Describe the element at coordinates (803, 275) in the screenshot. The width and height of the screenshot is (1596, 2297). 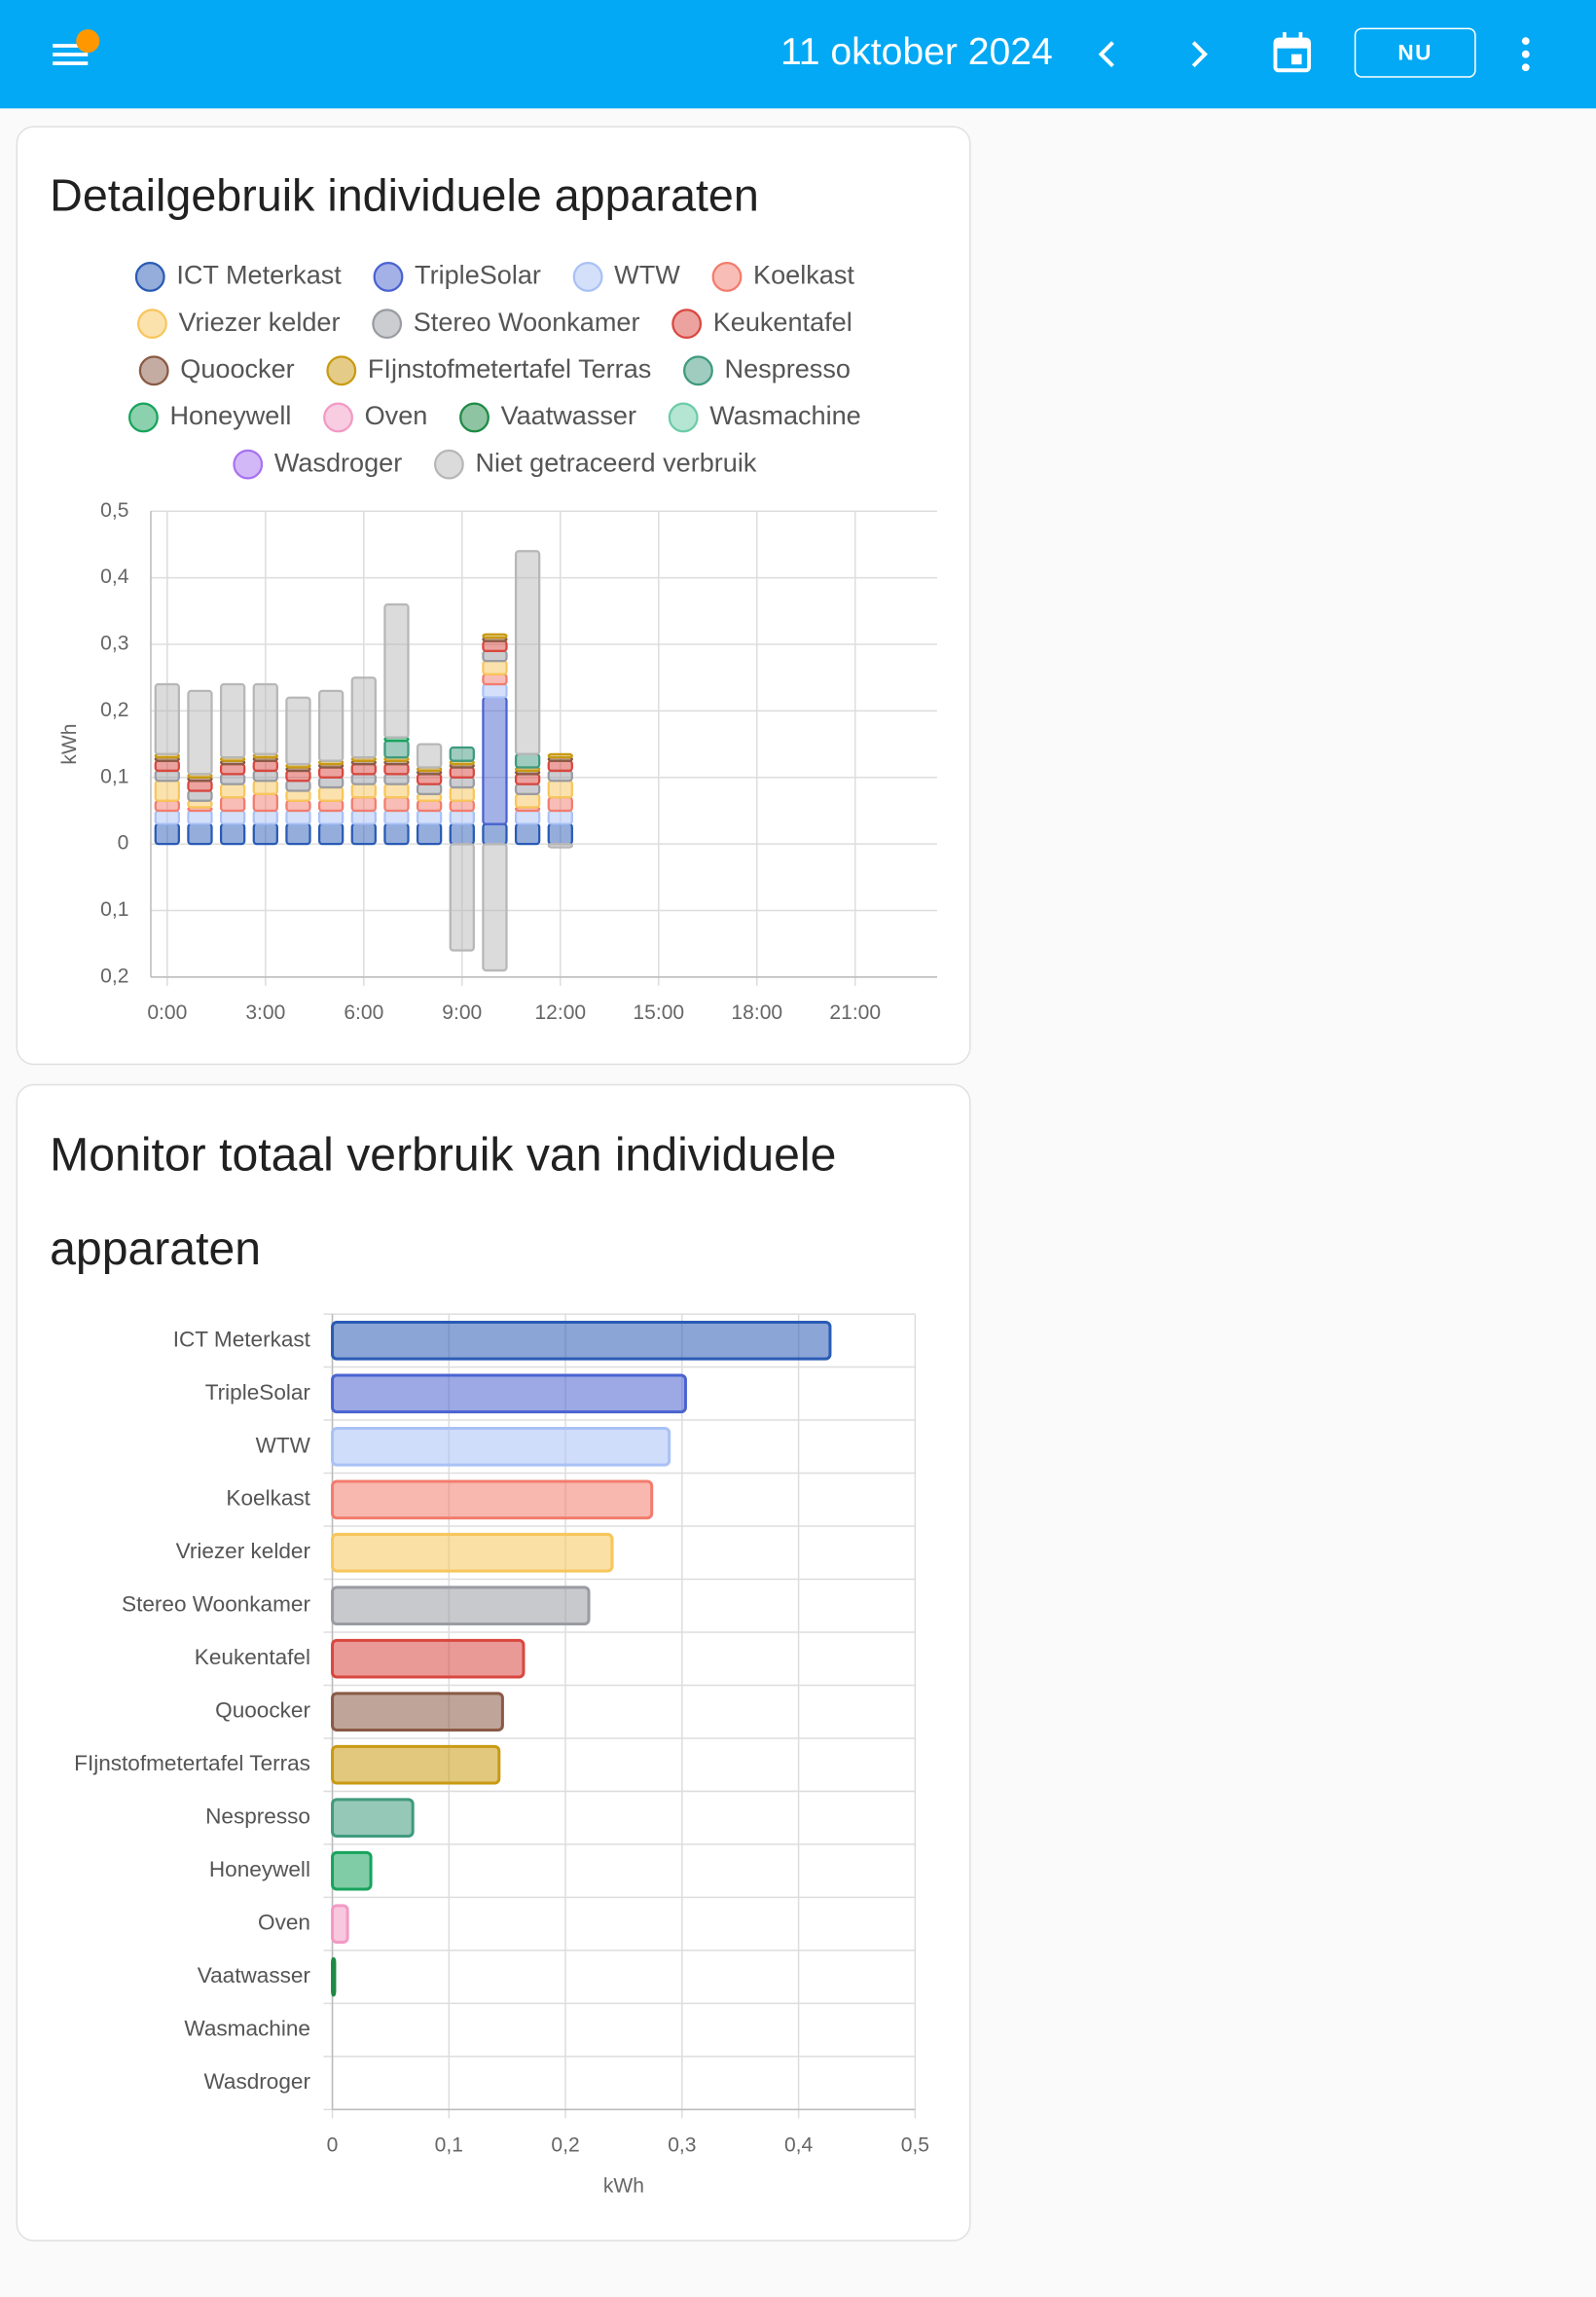
I see `legend-label: Koelkast` at that location.